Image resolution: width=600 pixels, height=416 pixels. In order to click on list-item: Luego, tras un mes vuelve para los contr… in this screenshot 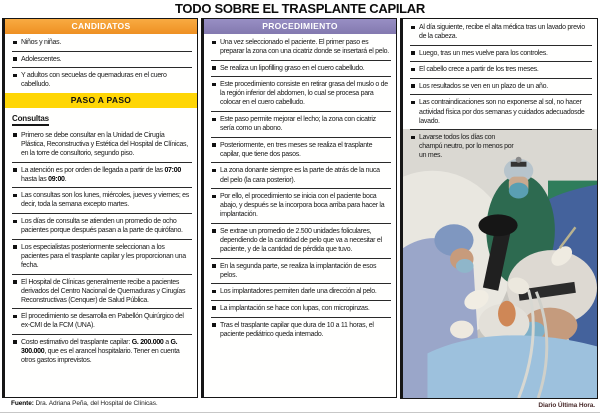, I will do `click(501, 54)`.